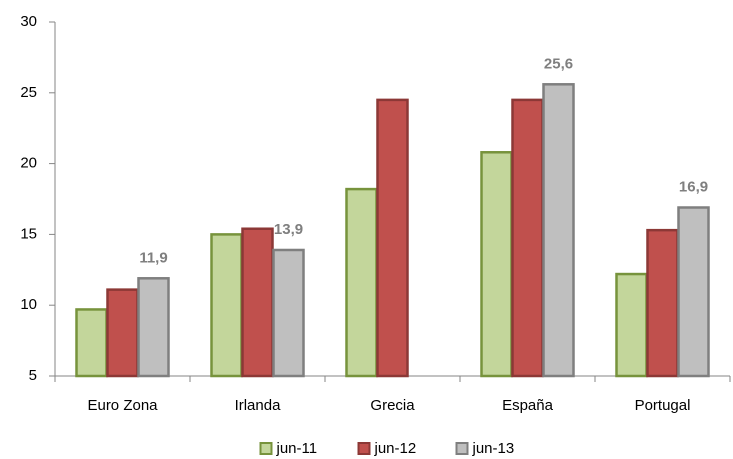  I want to click on y-tick-label: 15, so click(28, 233).